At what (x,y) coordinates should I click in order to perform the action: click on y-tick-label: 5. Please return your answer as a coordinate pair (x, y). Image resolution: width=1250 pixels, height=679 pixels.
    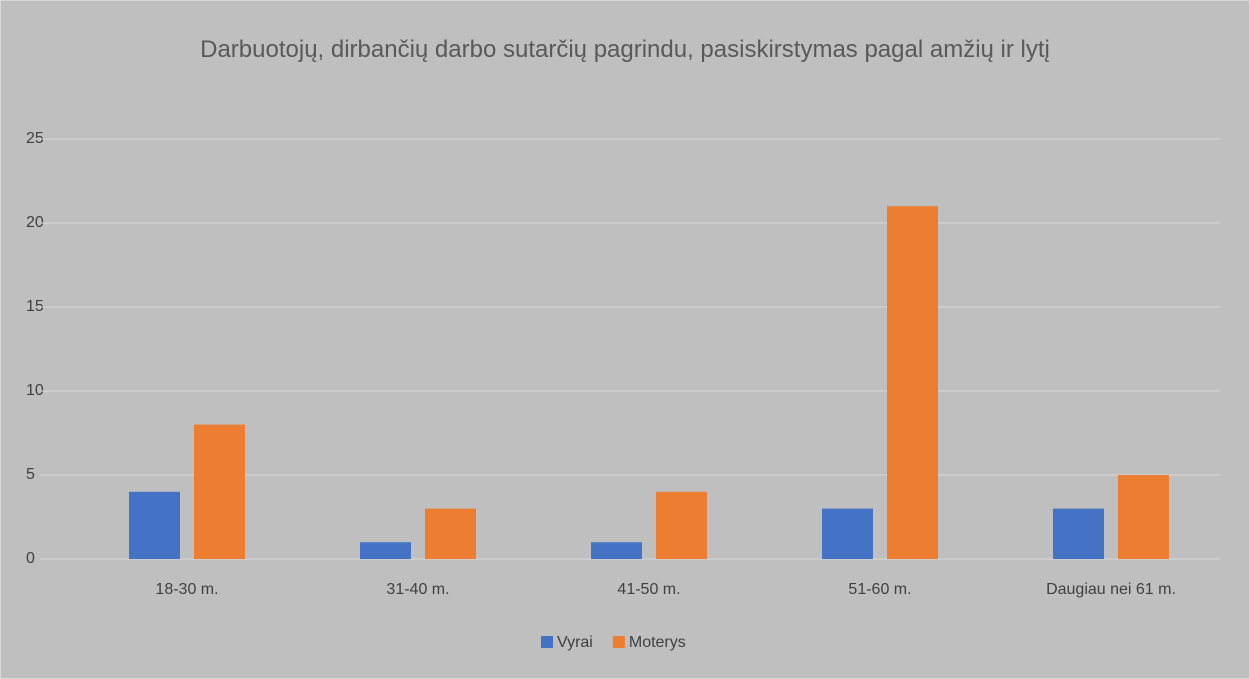
    Looking at the image, I should click on (30, 474).